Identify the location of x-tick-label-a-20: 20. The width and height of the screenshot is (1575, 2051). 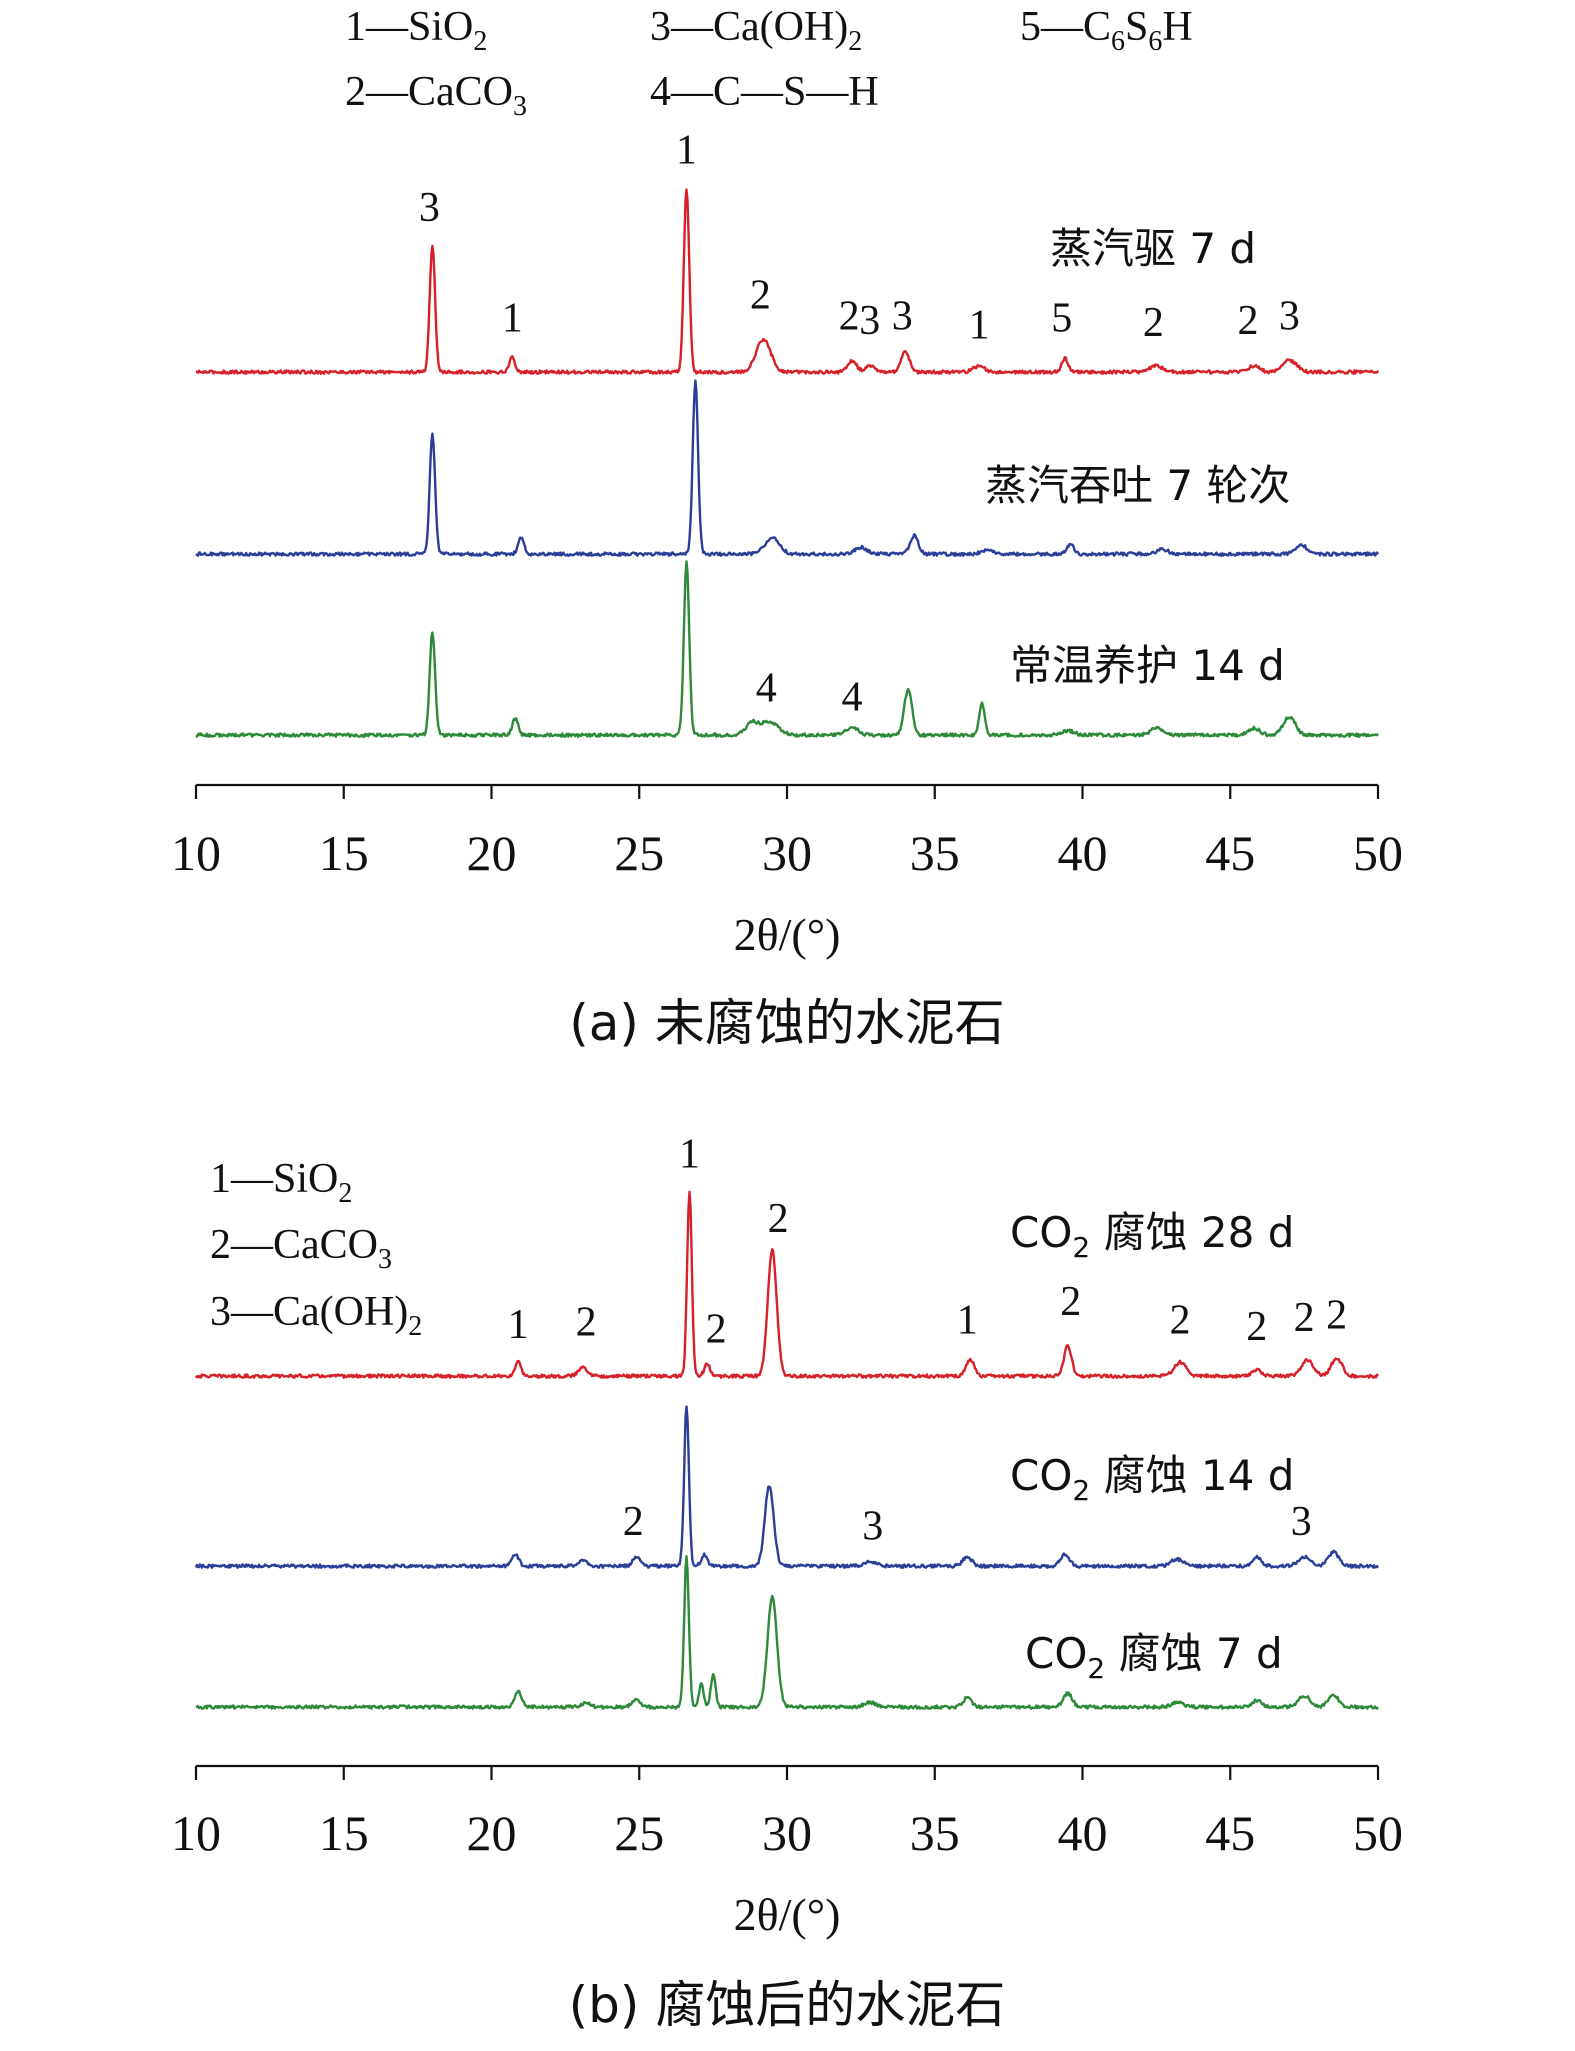
(492, 853).